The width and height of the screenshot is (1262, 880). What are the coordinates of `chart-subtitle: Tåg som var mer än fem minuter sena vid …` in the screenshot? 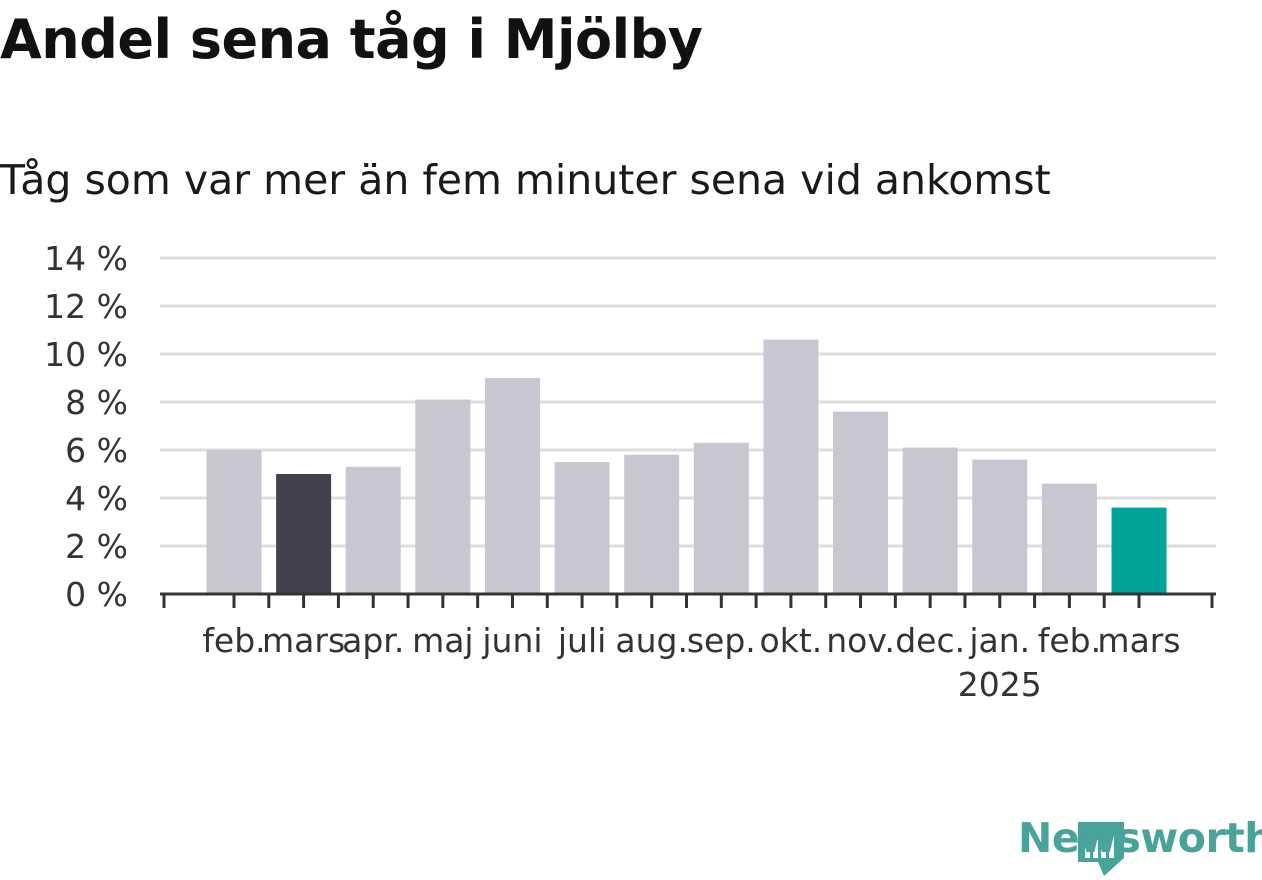 It's located at (525, 180).